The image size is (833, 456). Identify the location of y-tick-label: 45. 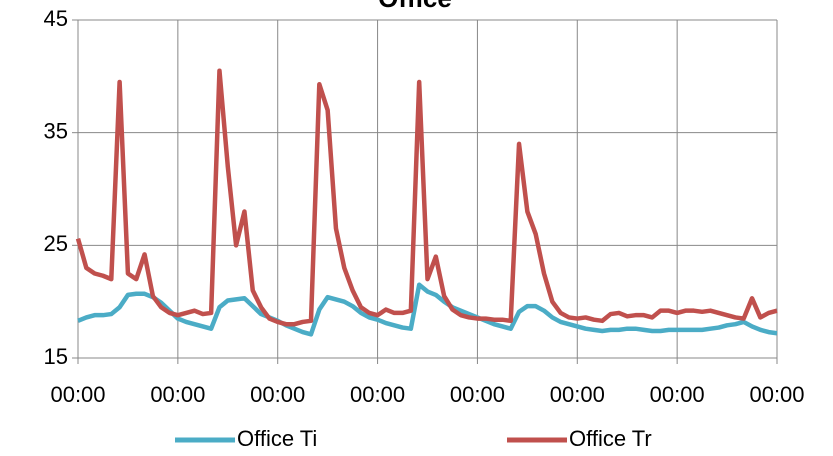
(56, 18).